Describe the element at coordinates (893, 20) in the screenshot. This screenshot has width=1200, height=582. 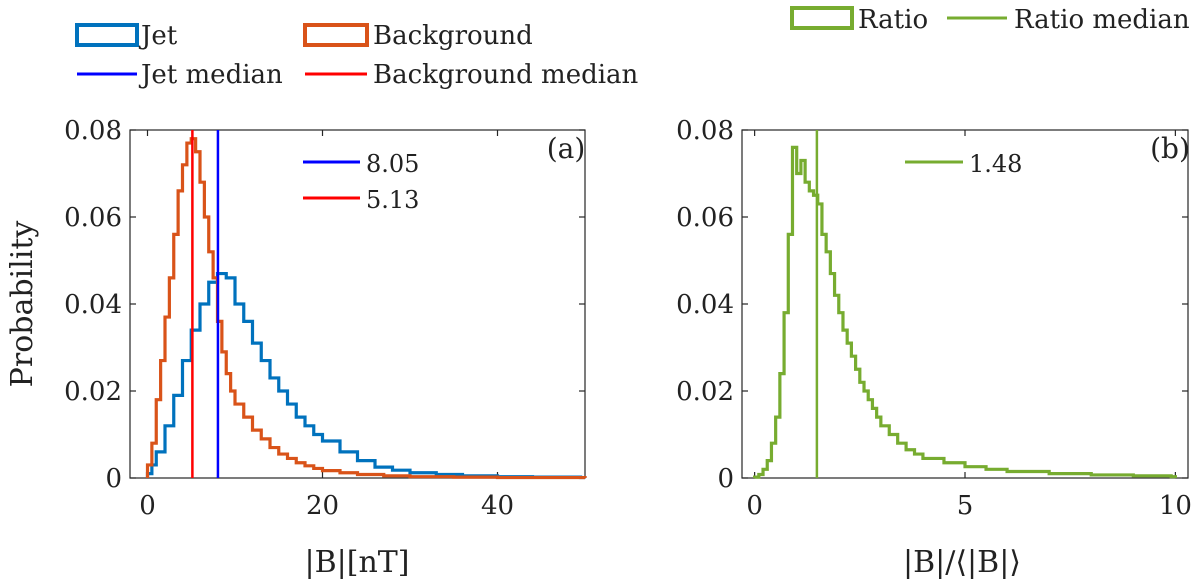
I see `legend-ratio-label: Ratio` at that location.